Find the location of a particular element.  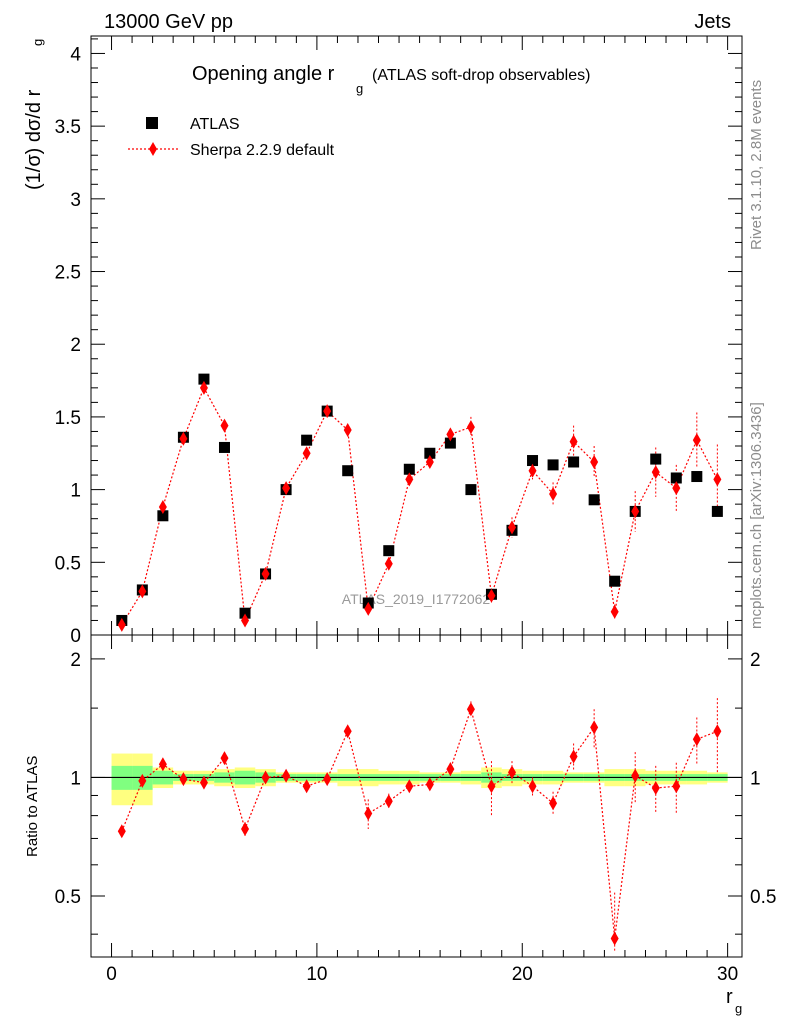

main-ylabel-subscript: g is located at coordinates (37, 42).